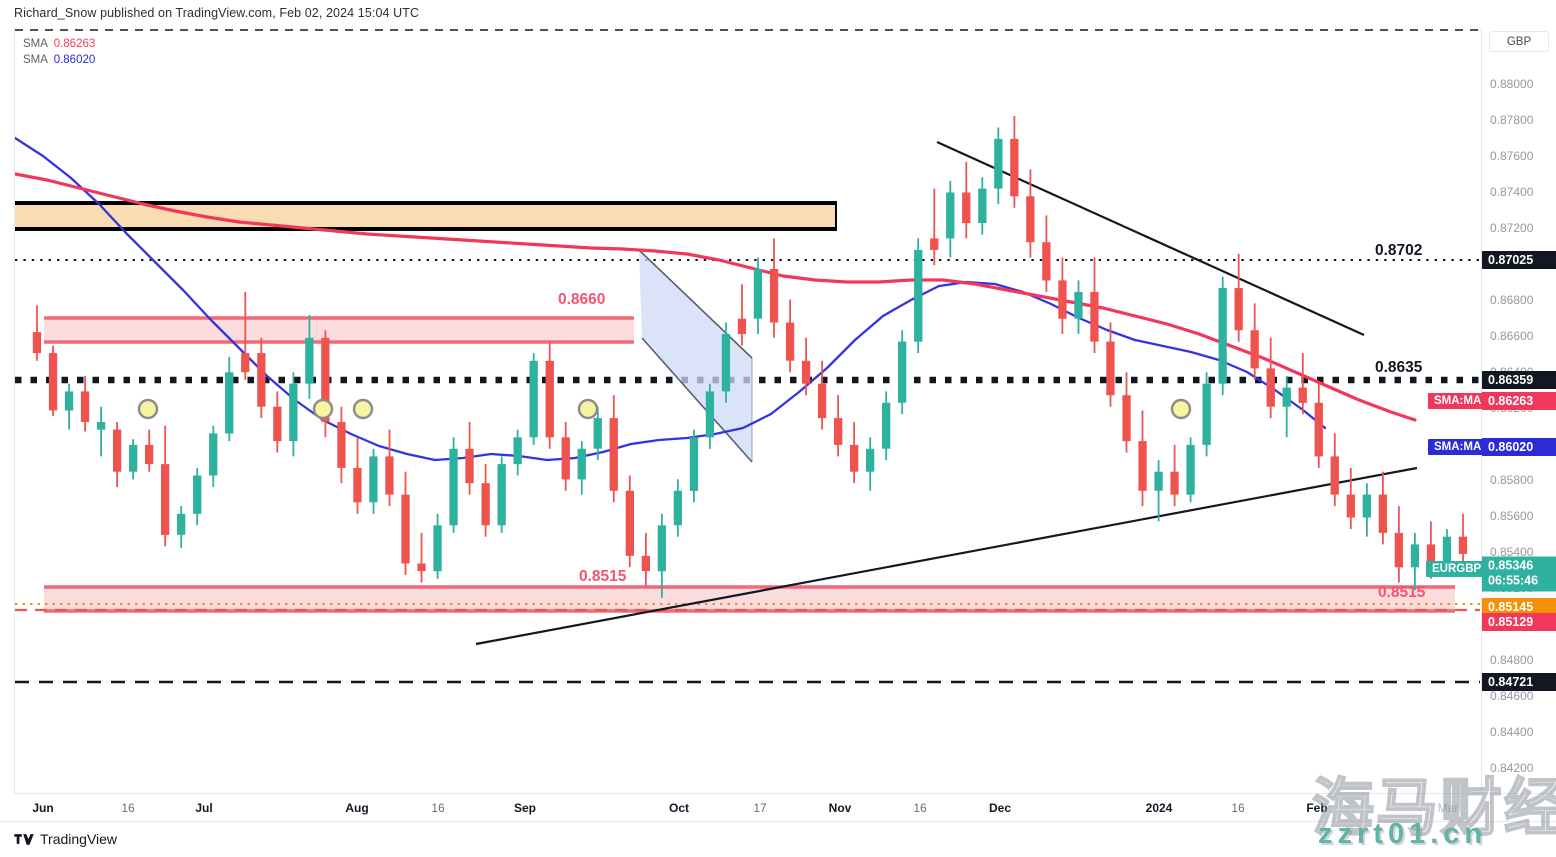 The width and height of the screenshot is (1556, 857). I want to click on pivot-markers, so click(664, 409).